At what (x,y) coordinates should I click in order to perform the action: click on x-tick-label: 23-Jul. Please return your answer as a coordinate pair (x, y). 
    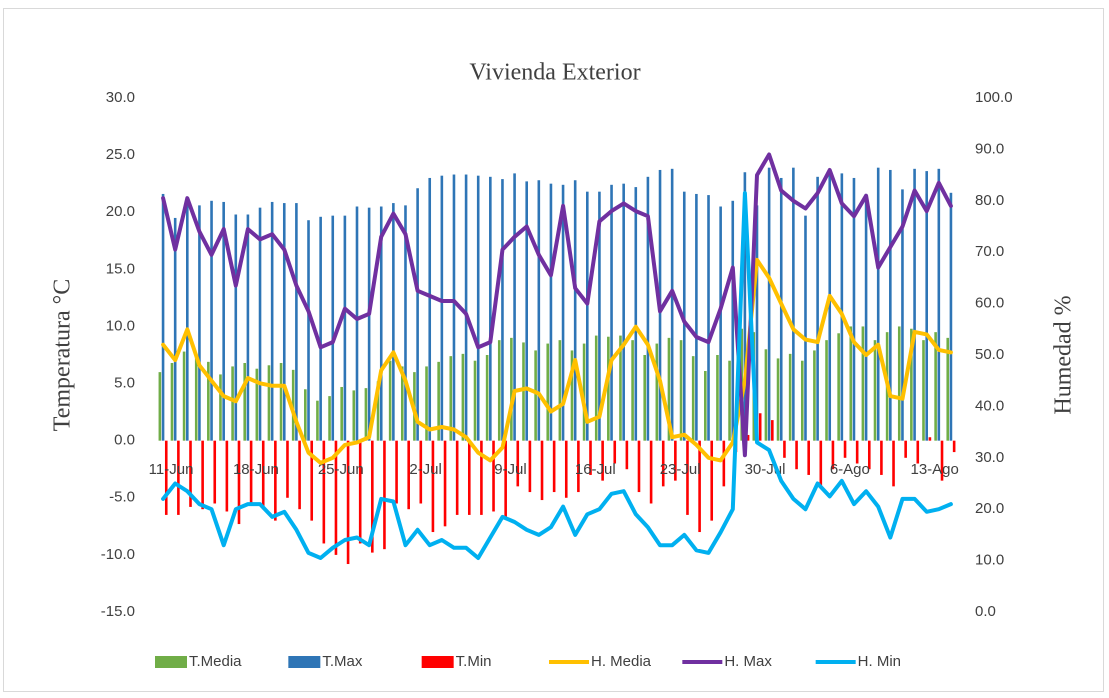
    Looking at the image, I should click on (680, 469).